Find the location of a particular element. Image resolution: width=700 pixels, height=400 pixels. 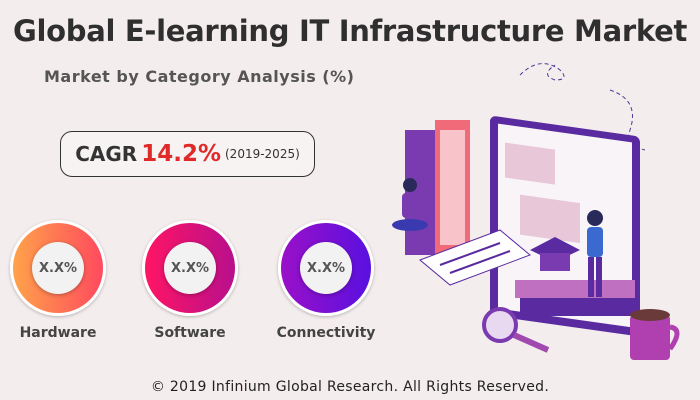

software-label: Software is located at coordinates (190, 333).